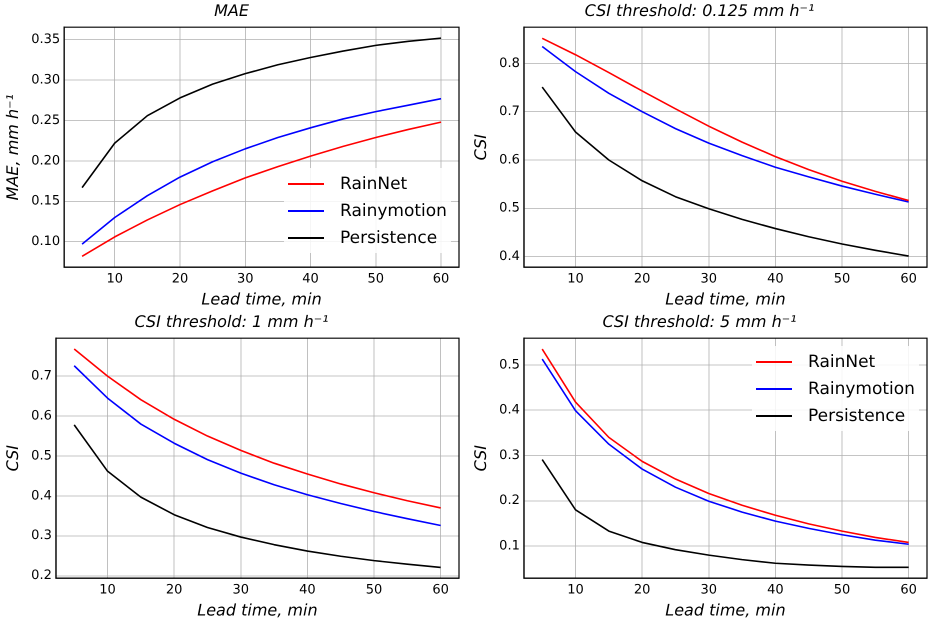 This screenshot has height=621, width=935. What do you see at coordinates (699, 321) in the screenshot?
I see `chart-title: CSI threshold: 5 mm h⁻¹` at bounding box center [699, 321].